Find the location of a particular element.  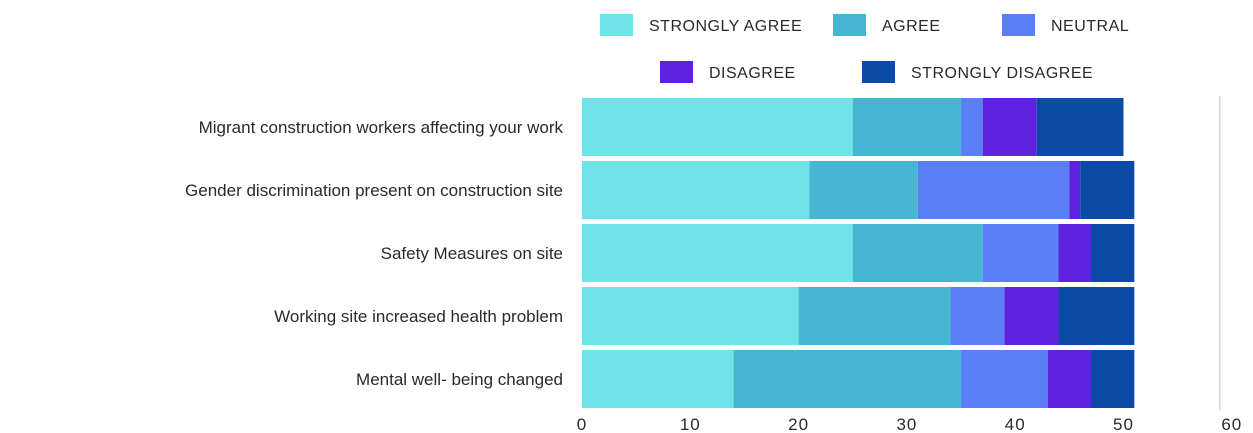

legend-item-neutral: NEUTRAL is located at coordinates (1065, 25).